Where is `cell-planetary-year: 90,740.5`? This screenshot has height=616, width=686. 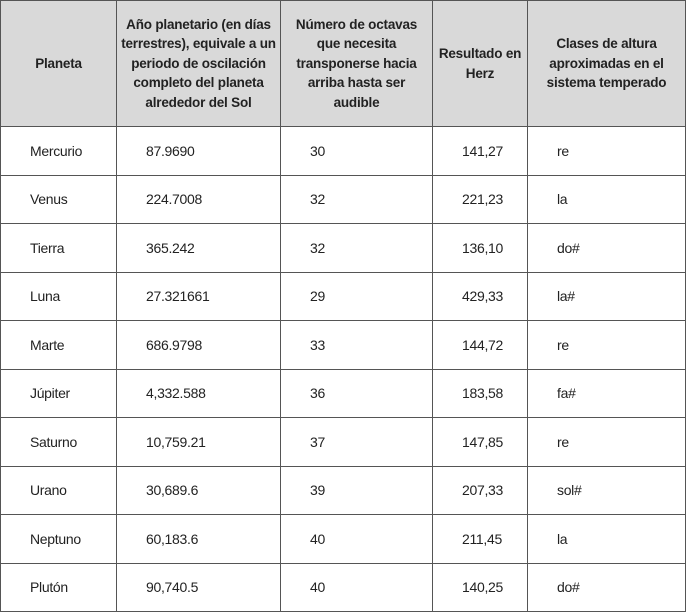
cell-planetary-year: 90,740.5 is located at coordinates (198, 587).